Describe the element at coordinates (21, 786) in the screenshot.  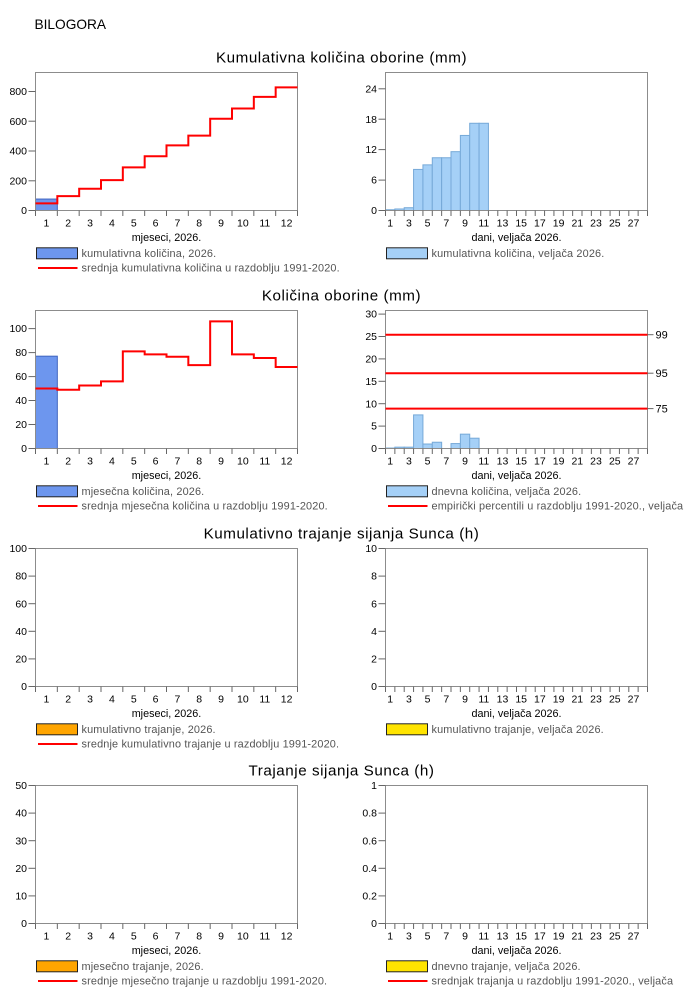
I see `svg-text: 50` at that location.